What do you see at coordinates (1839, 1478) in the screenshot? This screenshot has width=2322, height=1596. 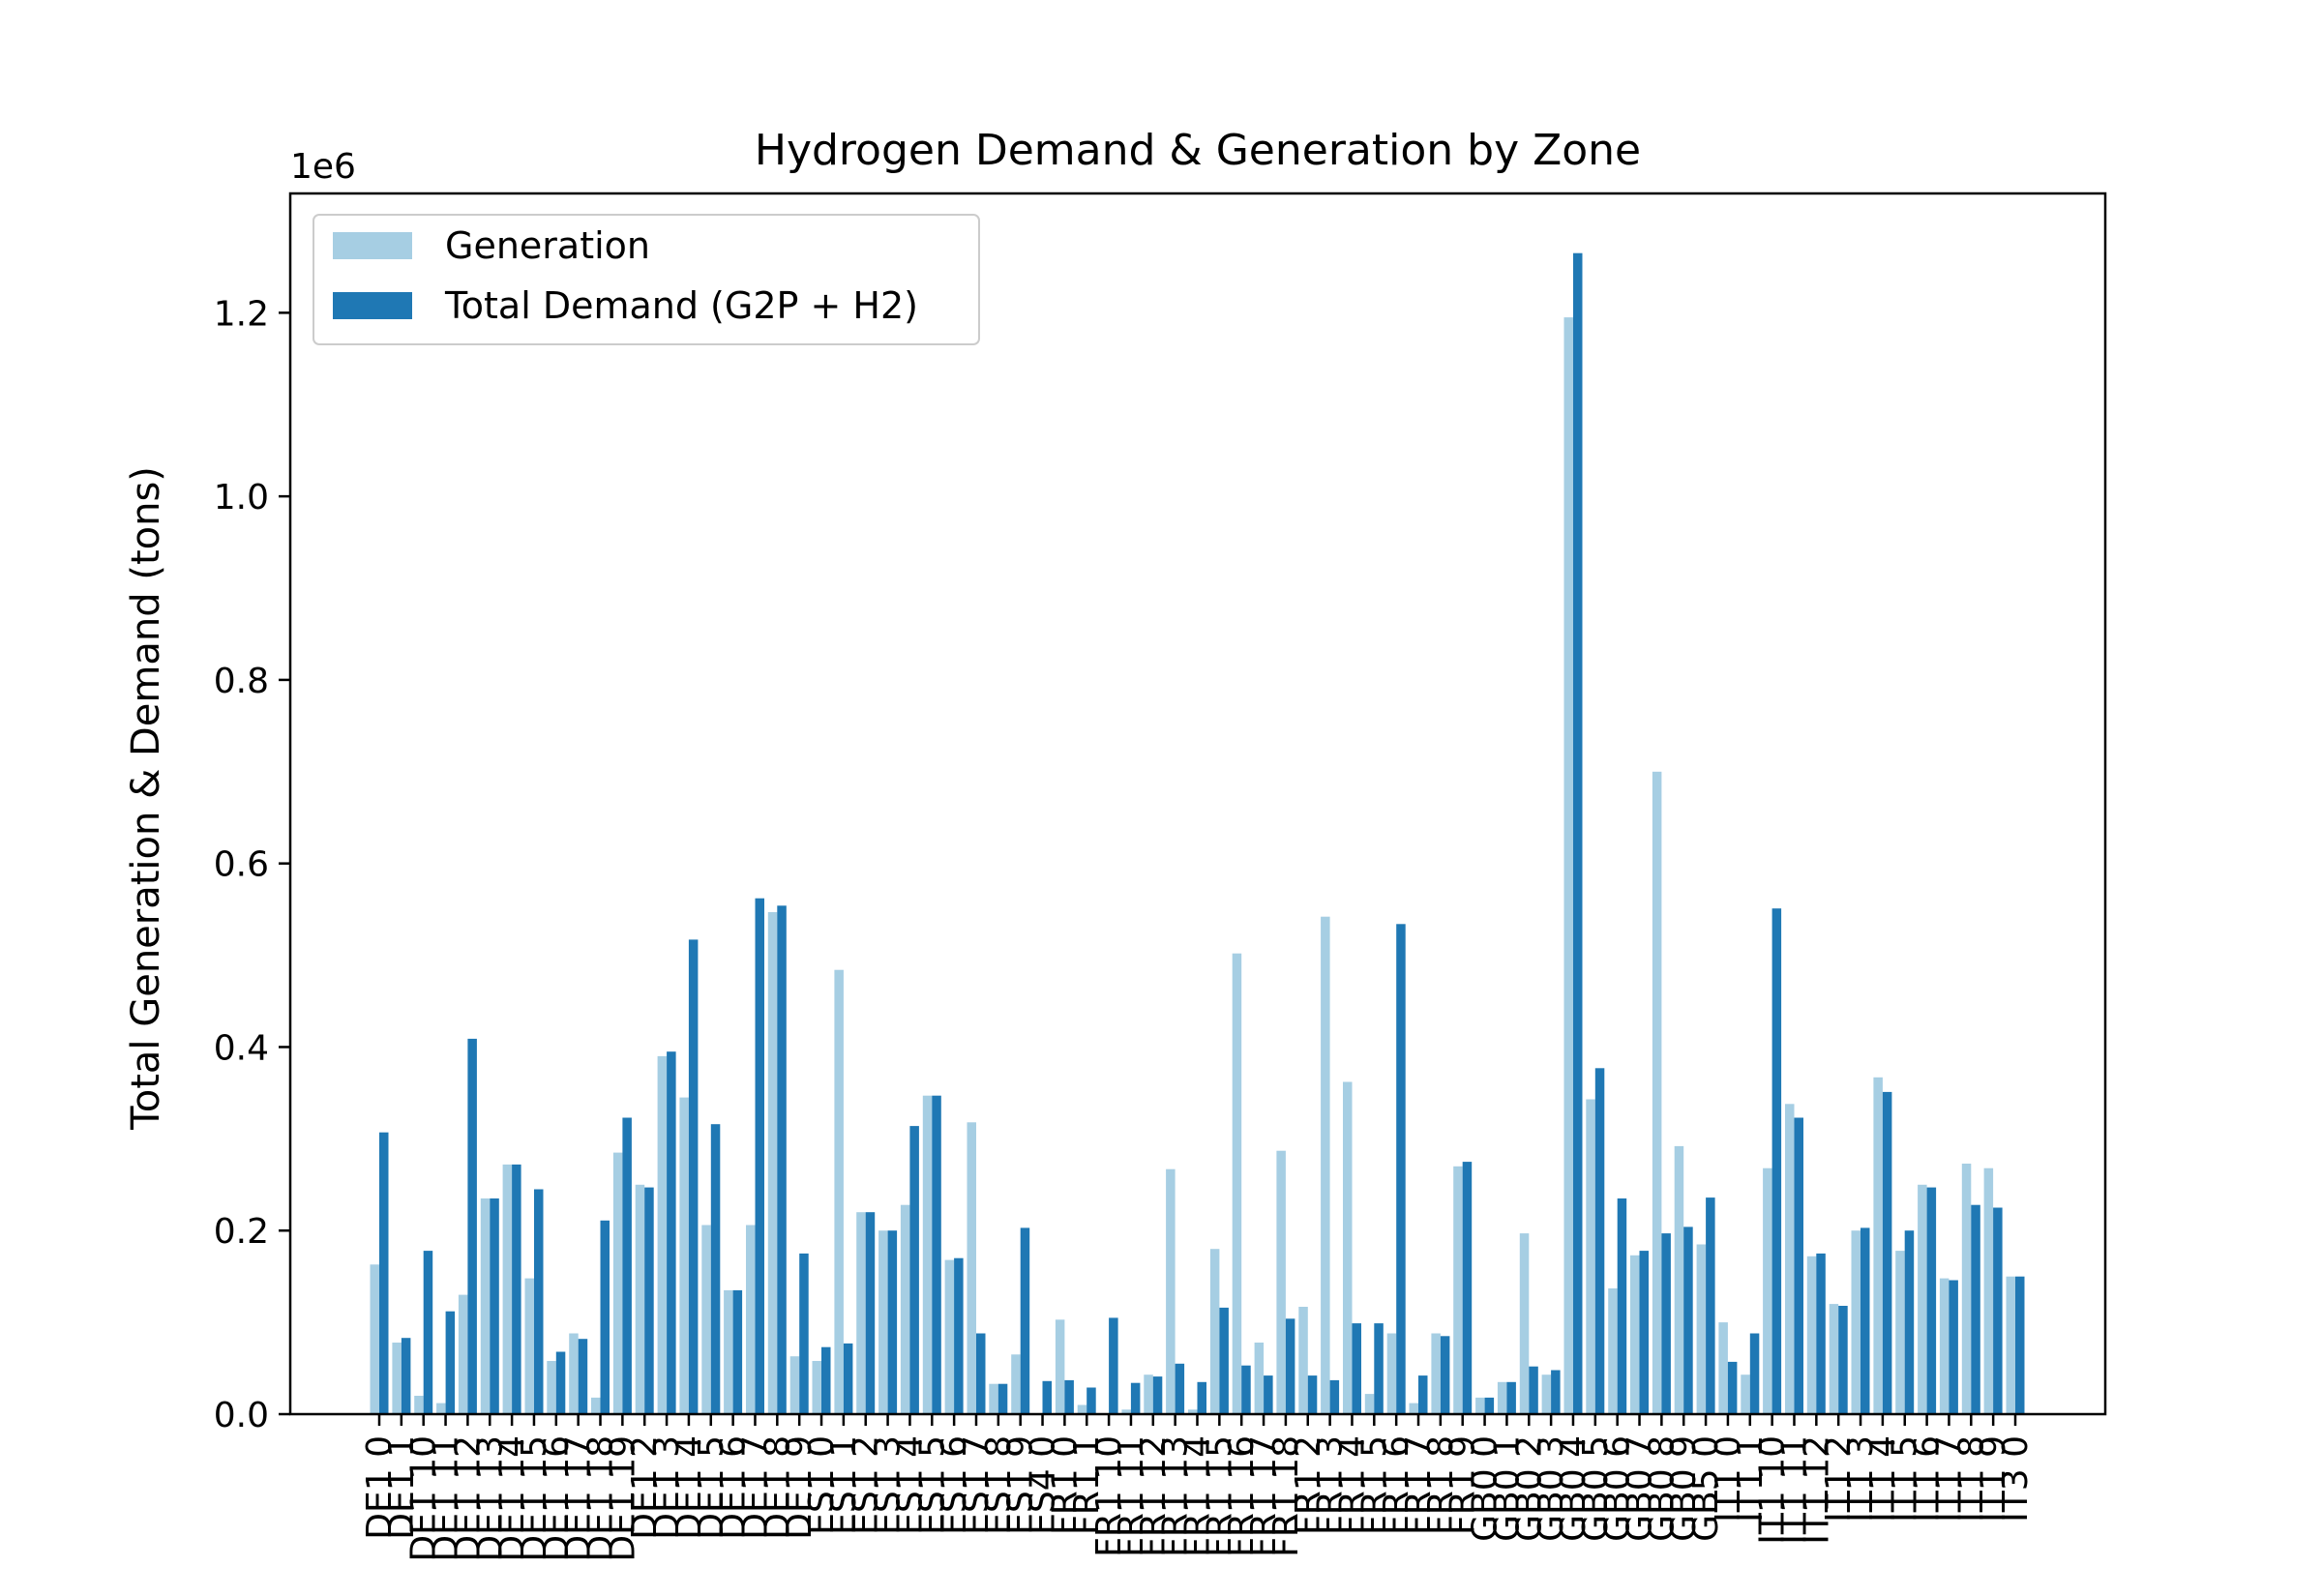 I see `x-tick-label-66: IT1 2` at bounding box center [1839, 1478].